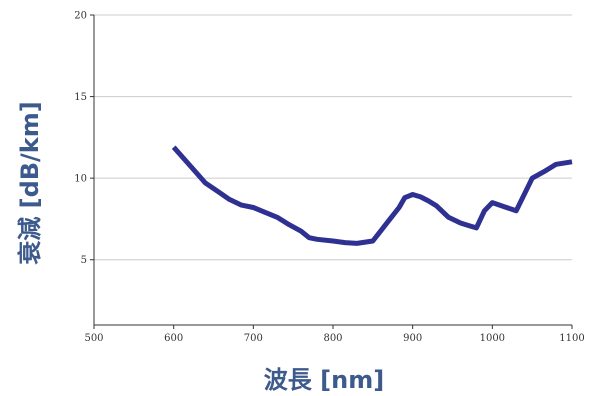  I want to click on y-tick-label: 5, so click(84, 260).